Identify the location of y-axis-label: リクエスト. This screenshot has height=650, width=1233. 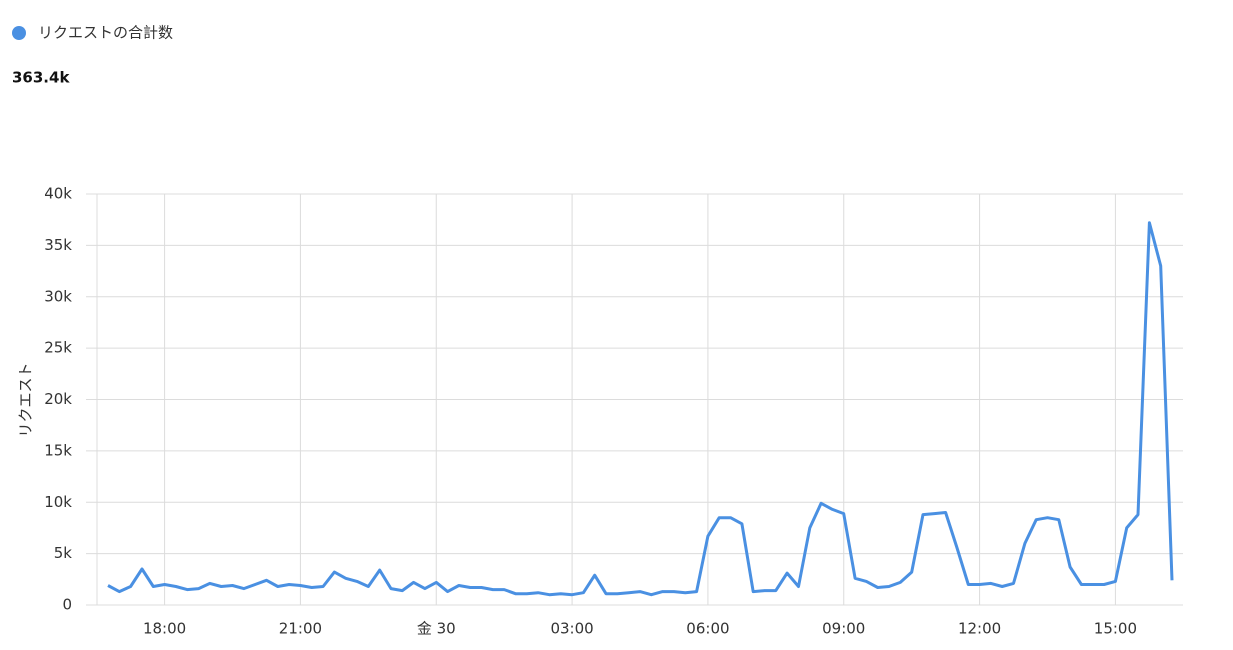
(26, 399).